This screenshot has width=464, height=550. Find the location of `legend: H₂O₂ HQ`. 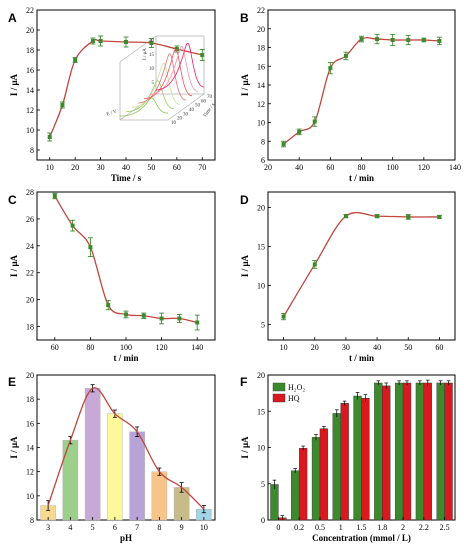

legend: H₂O₂ HQ is located at coordinates (288, 392).